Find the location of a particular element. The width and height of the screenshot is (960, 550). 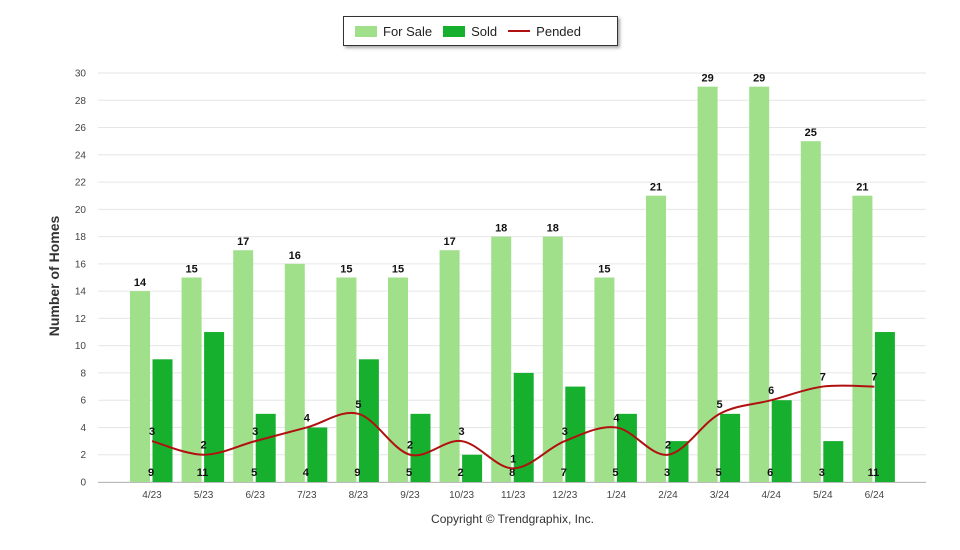

data-label-for-sale: 16 is located at coordinates (295, 256).